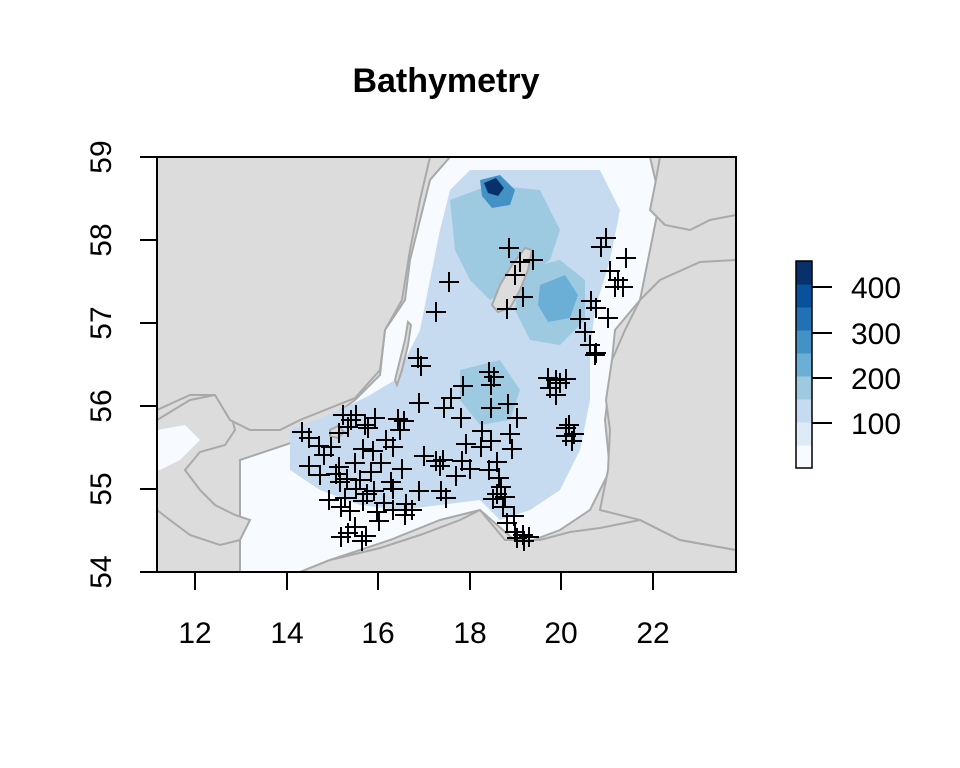 The image size is (960, 768). Describe the element at coordinates (101, 488) in the screenshot. I see `y-tick-label: 55` at that location.